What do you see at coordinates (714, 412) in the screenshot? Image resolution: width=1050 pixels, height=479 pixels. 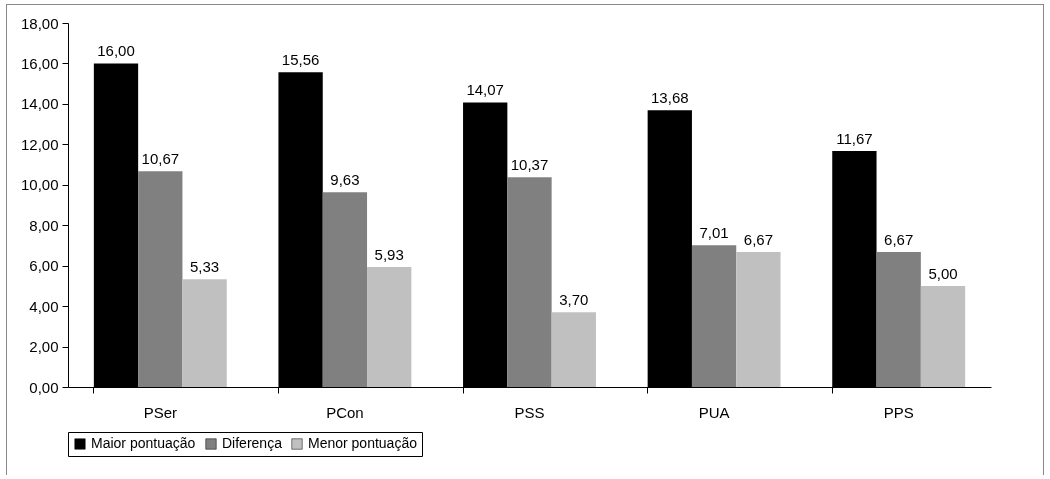 I see `x-tick-label: PUA` at bounding box center [714, 412].